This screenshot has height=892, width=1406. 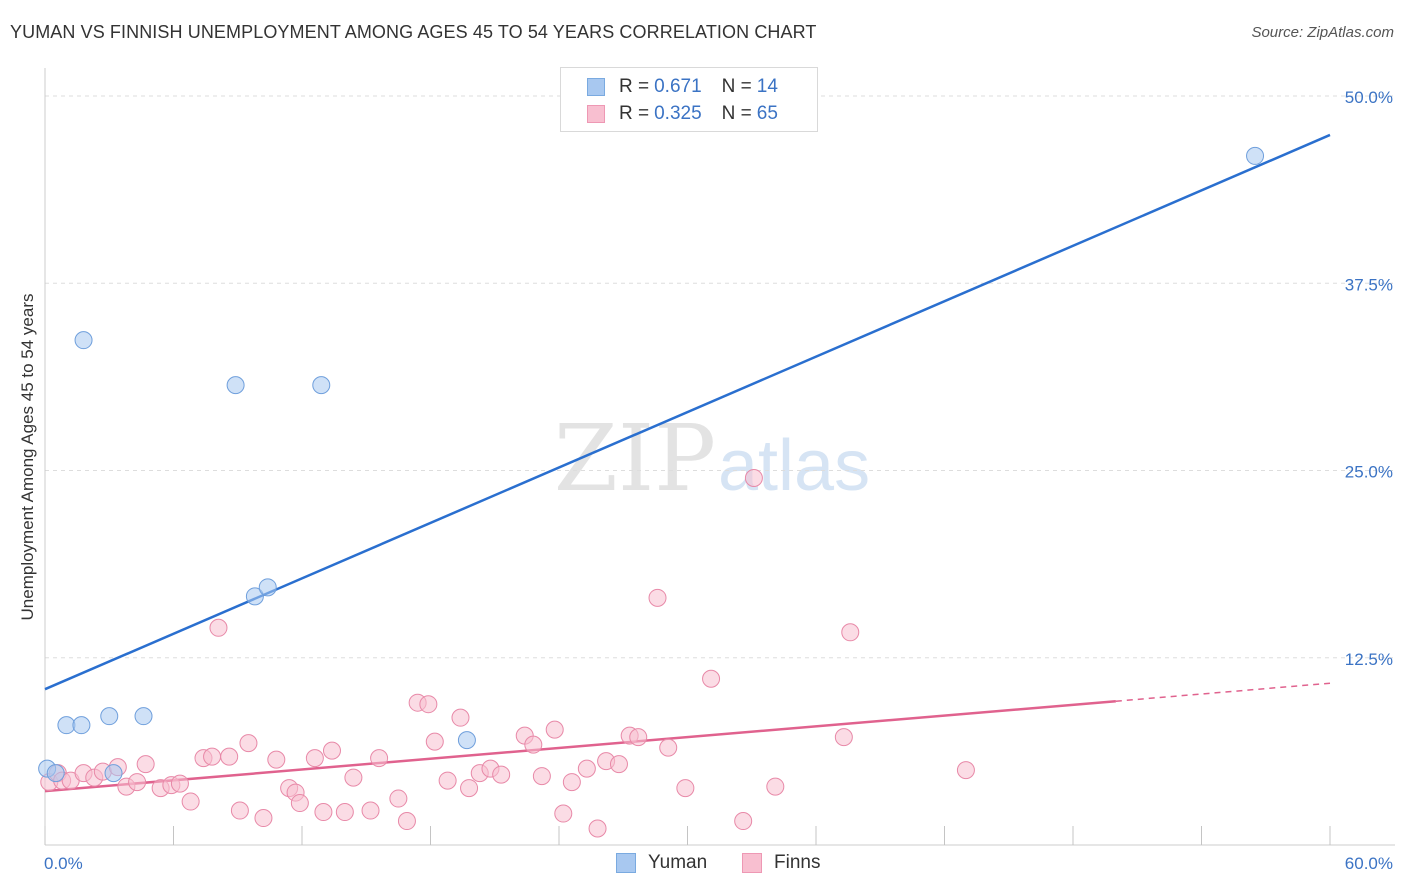 I want to click on watermark: ZIP atlas, so click(x=712, y=458).